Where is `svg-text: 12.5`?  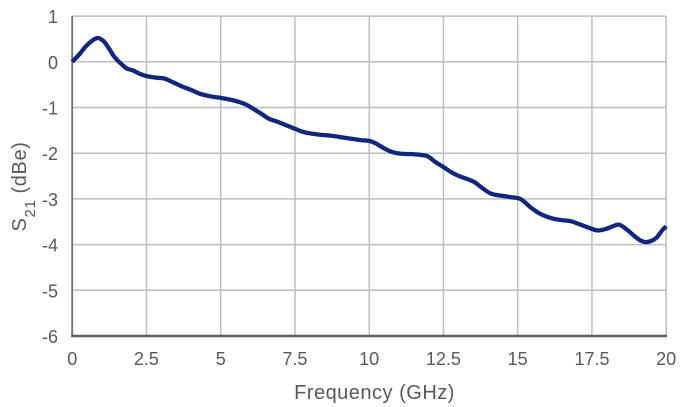
svg-text: 12.5 is located at coordinates (443, 359).